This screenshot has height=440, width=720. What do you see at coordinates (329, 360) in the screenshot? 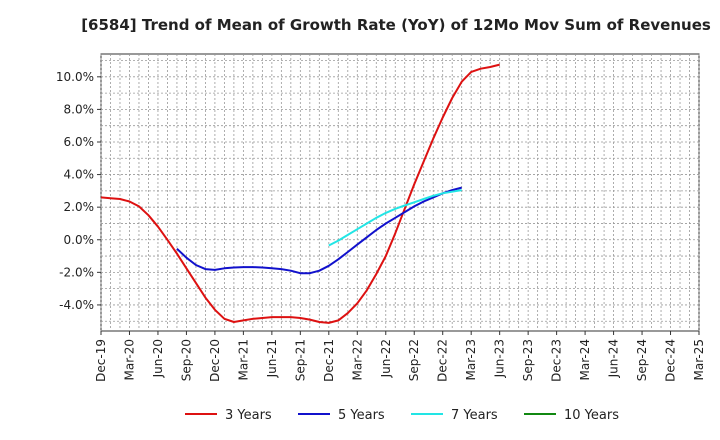
I see `x-tick-label: Dec-21` at bounding box center [329, 360].